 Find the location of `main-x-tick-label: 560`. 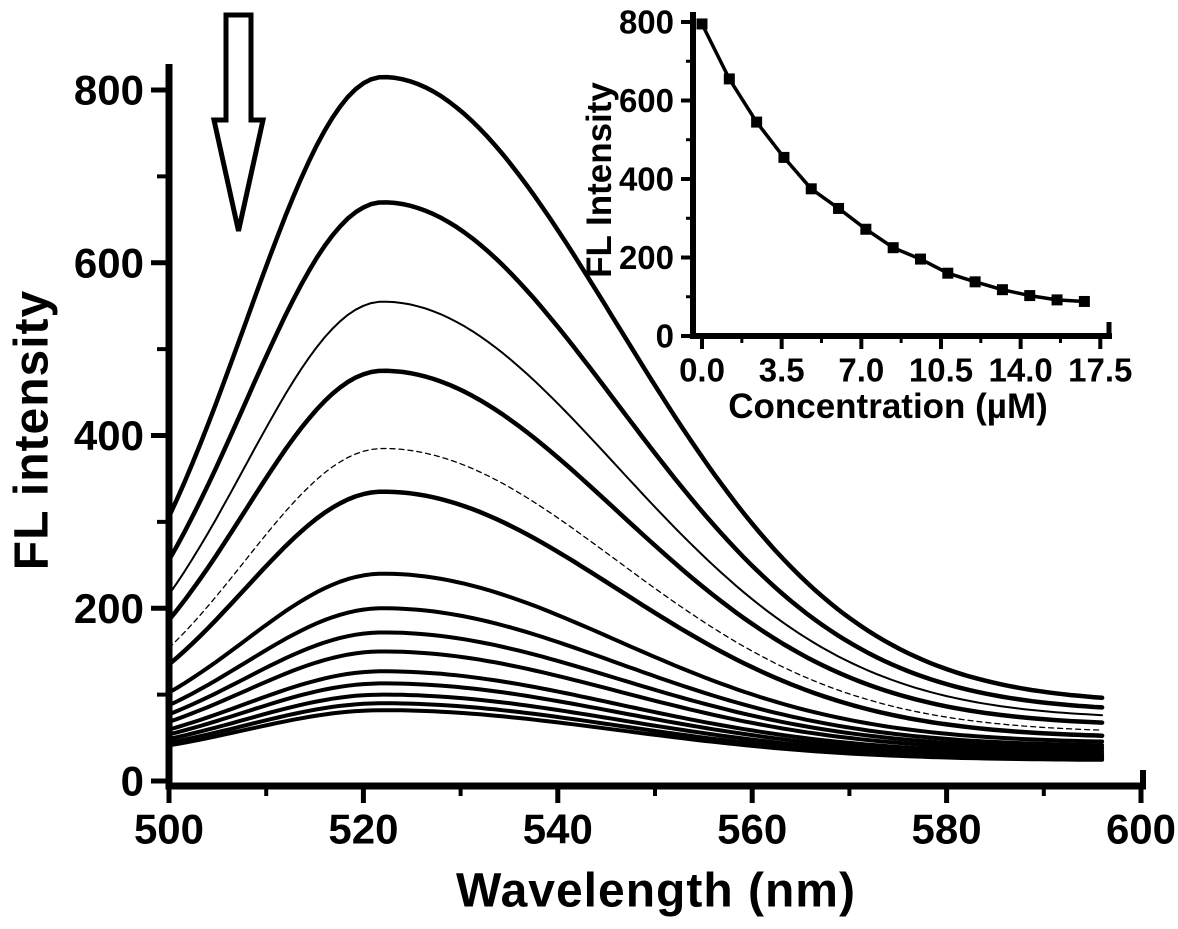

main-x-tick-label: 560 is located at coordinates (752, 829).